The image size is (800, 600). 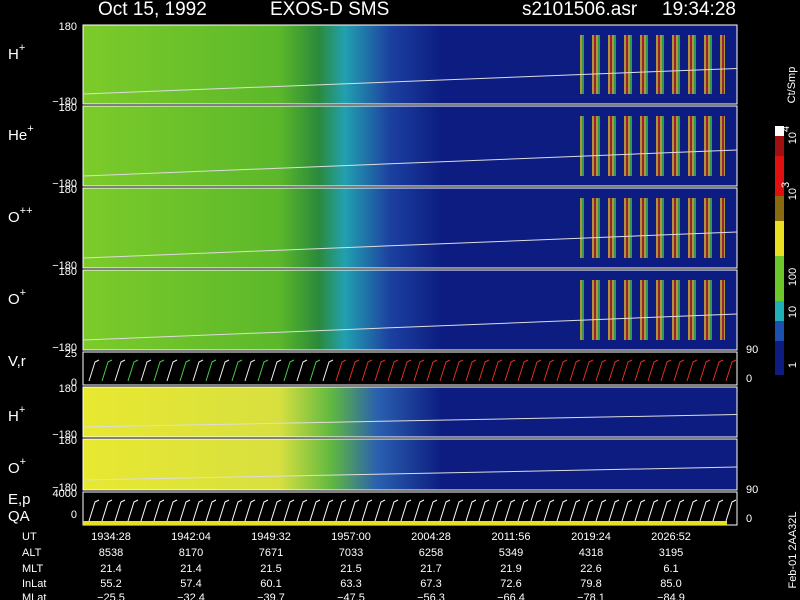 What do you see at coordinates (32, 553) in the screenshot?
I see `ephemeris-row-name: ALT` at bounding box center [32, 553].